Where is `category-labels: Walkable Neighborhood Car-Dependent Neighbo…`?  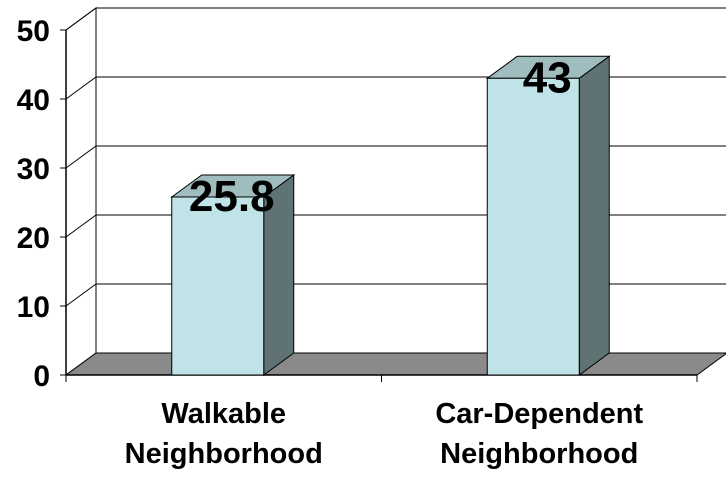
category-labels: Walkable Neighborhood Car-Dependent Neighbo… is located at coordinates (384, 434).